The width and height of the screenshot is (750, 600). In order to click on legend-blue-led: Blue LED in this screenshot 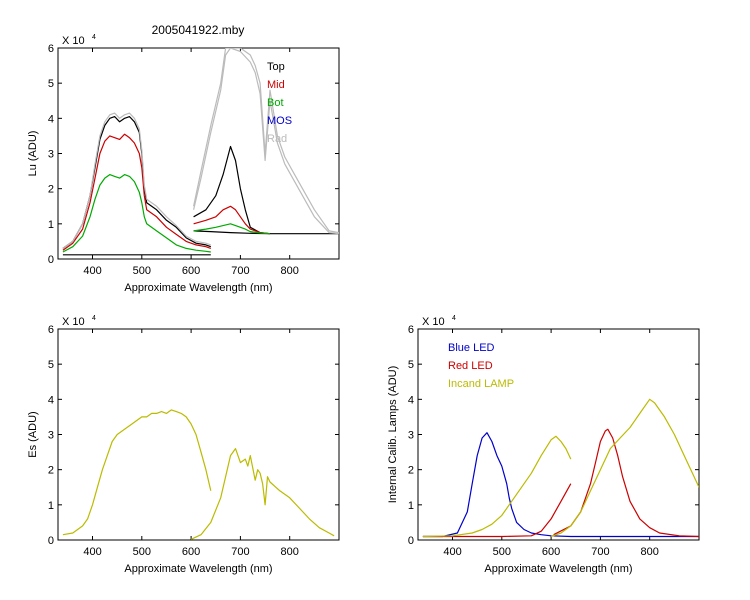, I will do `click(471, 348)`.